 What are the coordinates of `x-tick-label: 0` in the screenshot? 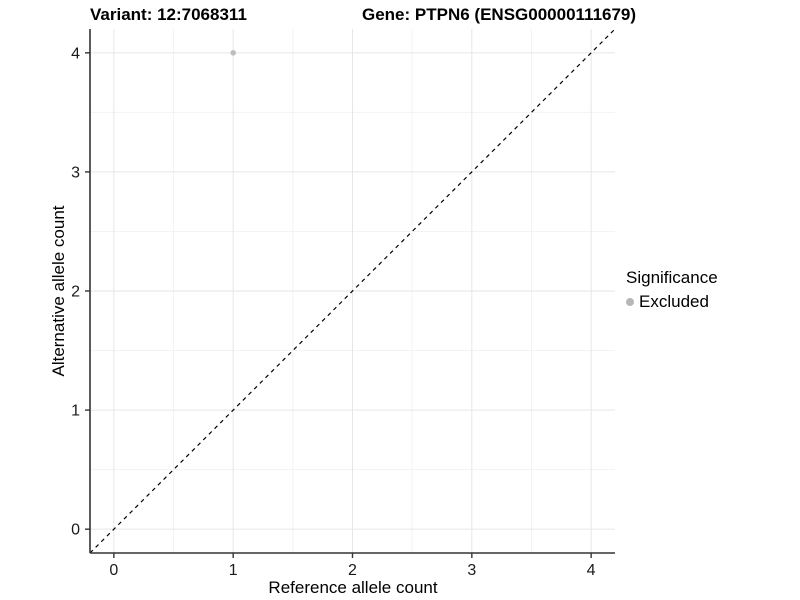 It's located at (113, 570).